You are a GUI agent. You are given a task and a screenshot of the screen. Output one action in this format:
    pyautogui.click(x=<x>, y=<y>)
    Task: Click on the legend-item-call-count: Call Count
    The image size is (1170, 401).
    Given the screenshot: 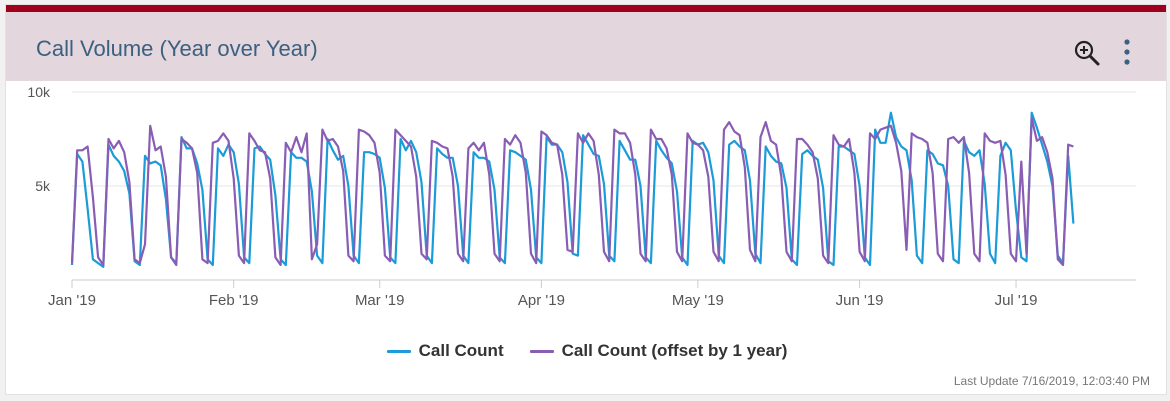 What is the action you would take?
    pyautogui.click(x=445, y=351)
    